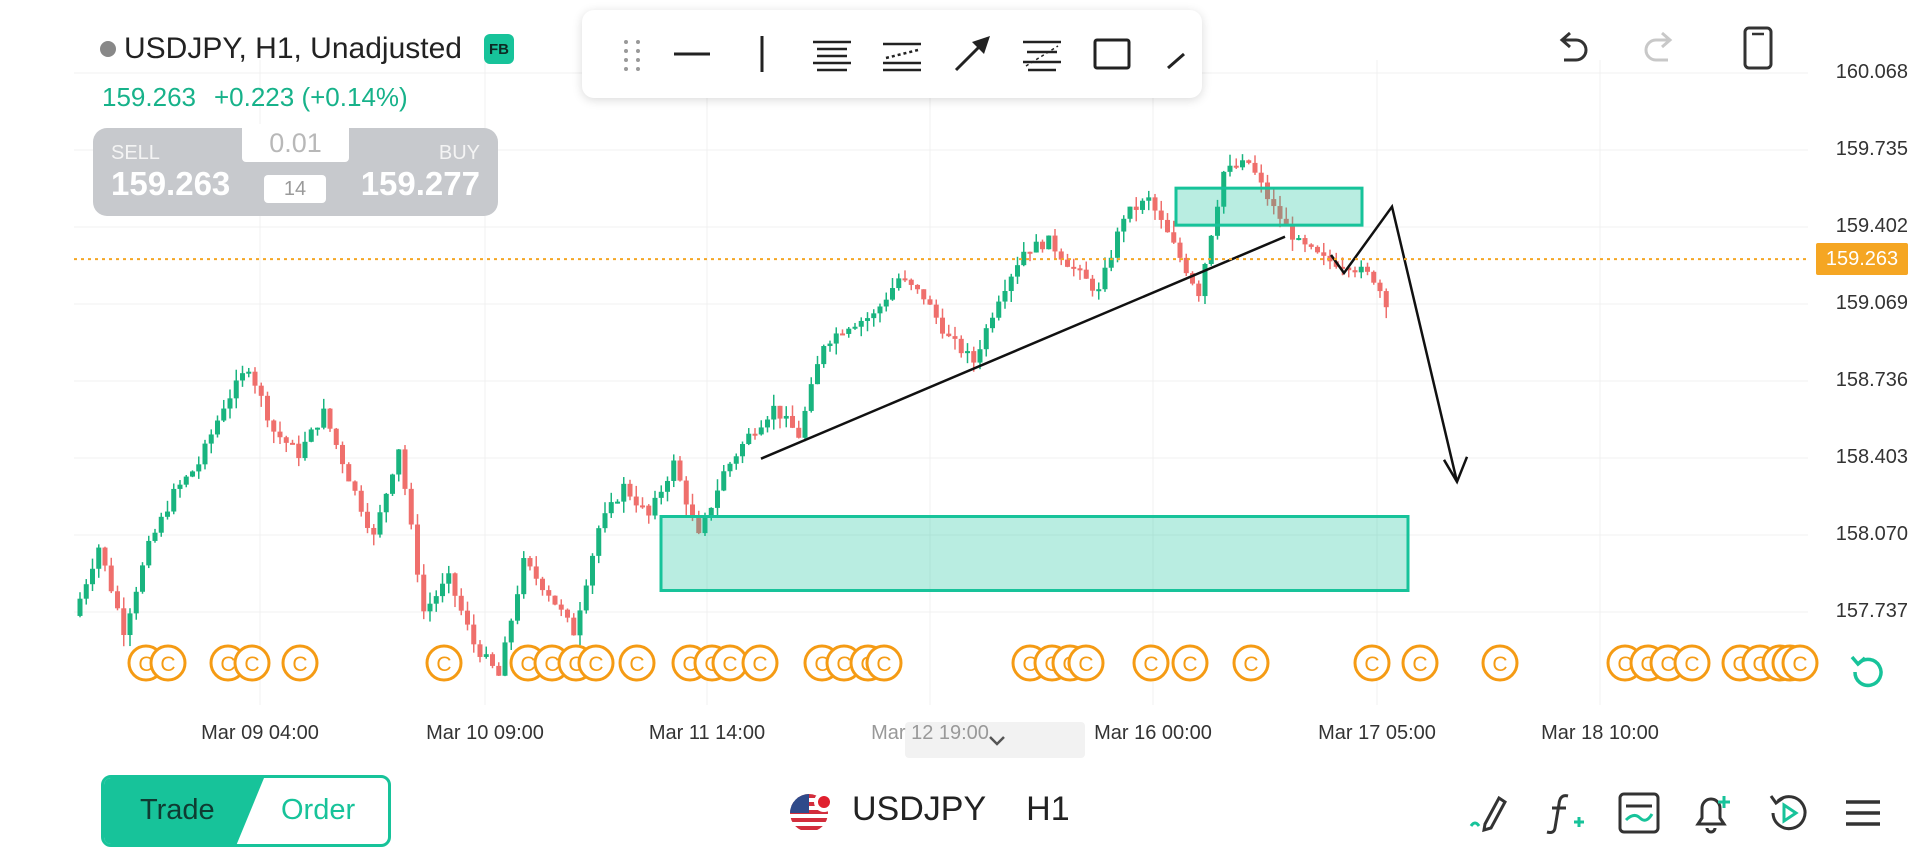  I want to click on symbol-selector: USDJPY H1, so click(961, 809).